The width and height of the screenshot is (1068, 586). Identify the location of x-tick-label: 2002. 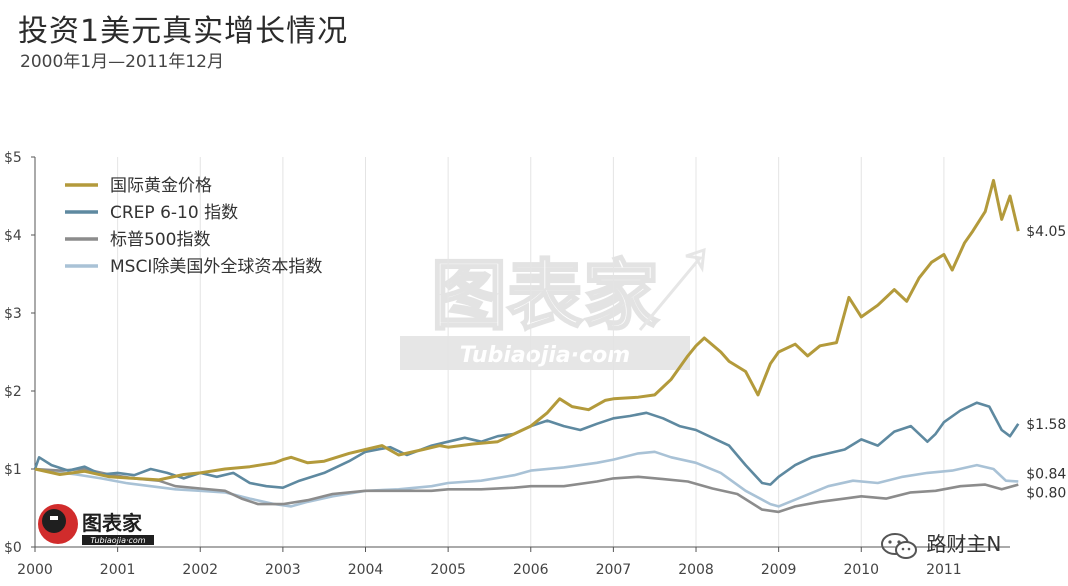
(200, 570).